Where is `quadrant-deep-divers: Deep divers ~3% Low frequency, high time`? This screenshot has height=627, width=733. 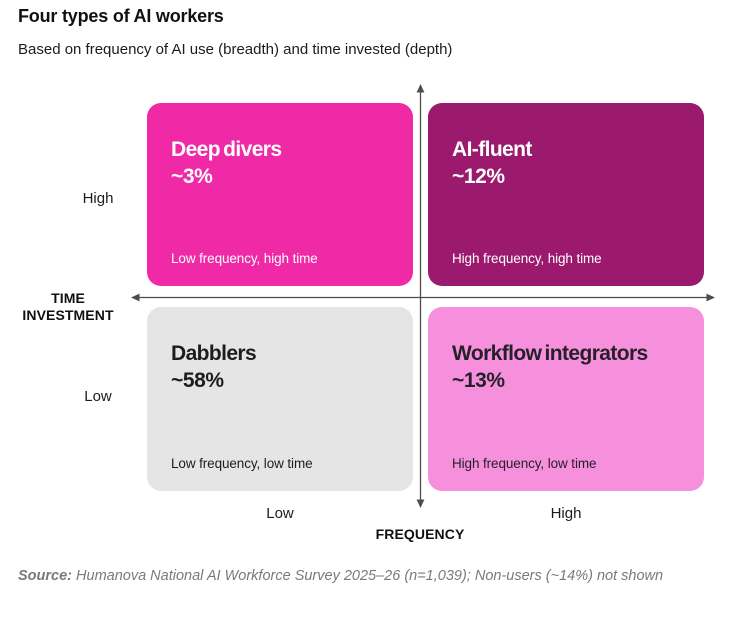 quadrant-deep-divers: Deep divers ~3% Low frequency, high time is located at coordinates (280, 194).